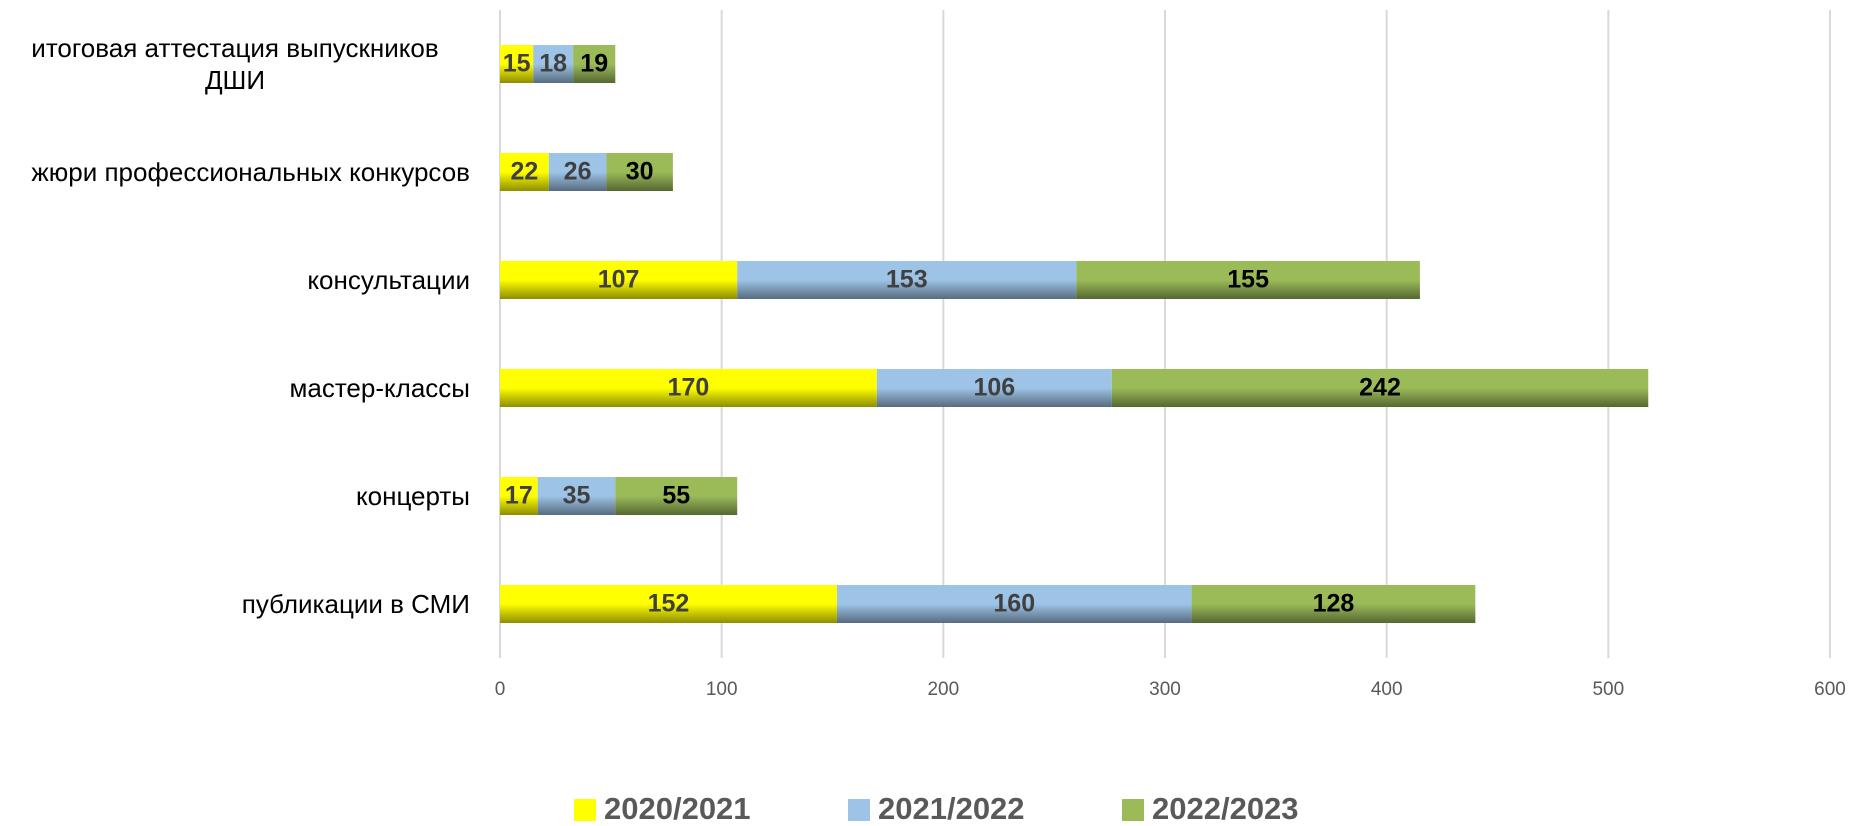 This screenshot has width=1856, height=826. I want to click on y-tick-label: концерты, so click(412, 495).